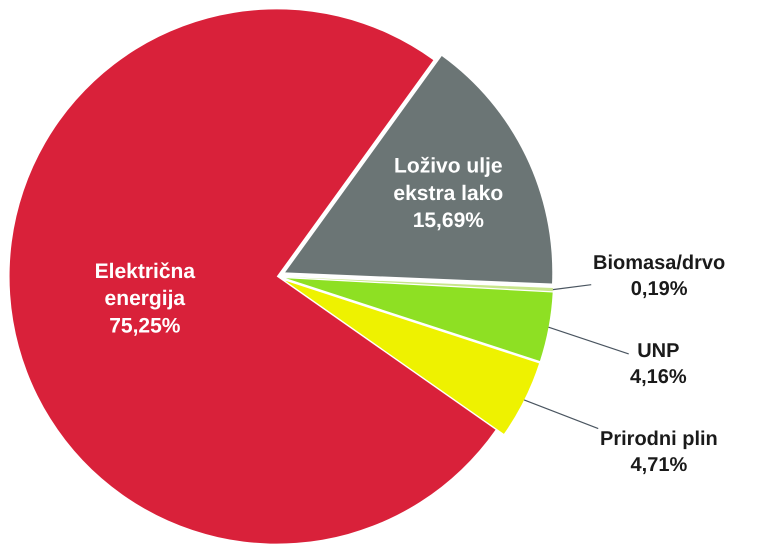 The image size is (774, 553). I want to click on data-label: 0,19%, so click(659, 289).